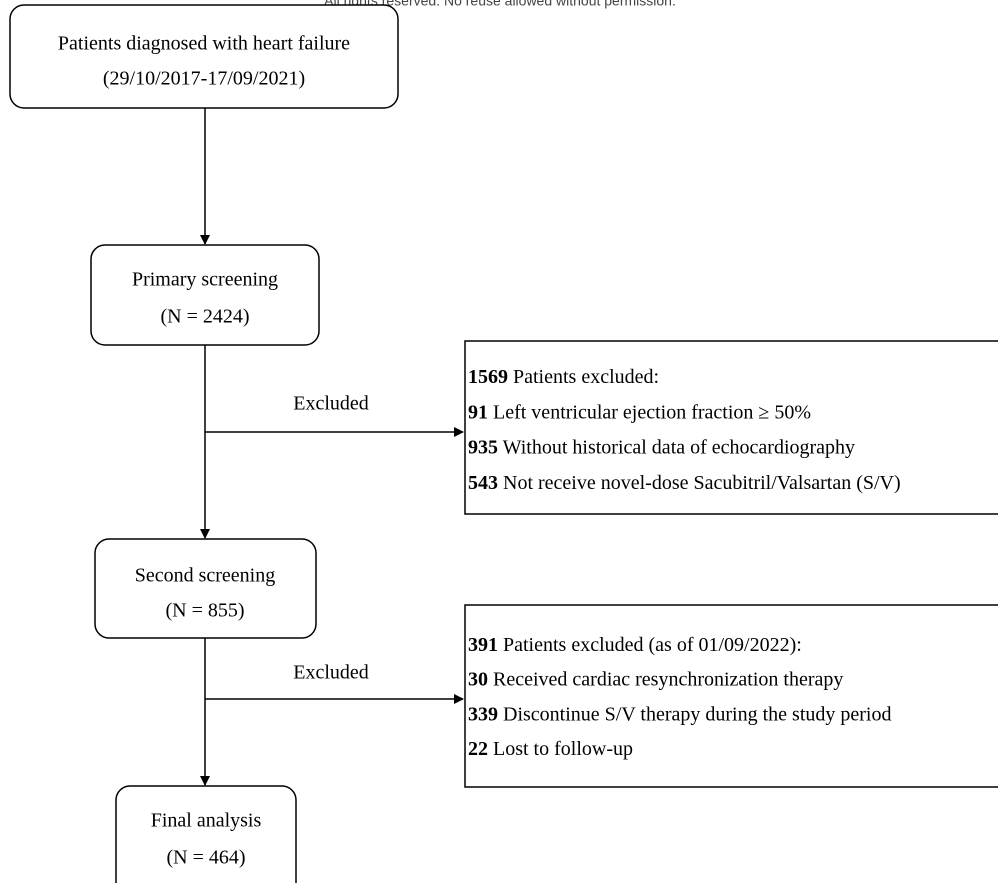 Image resolution: width=998 pixels, height=883 pixels. Describe the element at coordinates (204, 611) in the screenshot. I see `node-text: (N = 855)` at that location.